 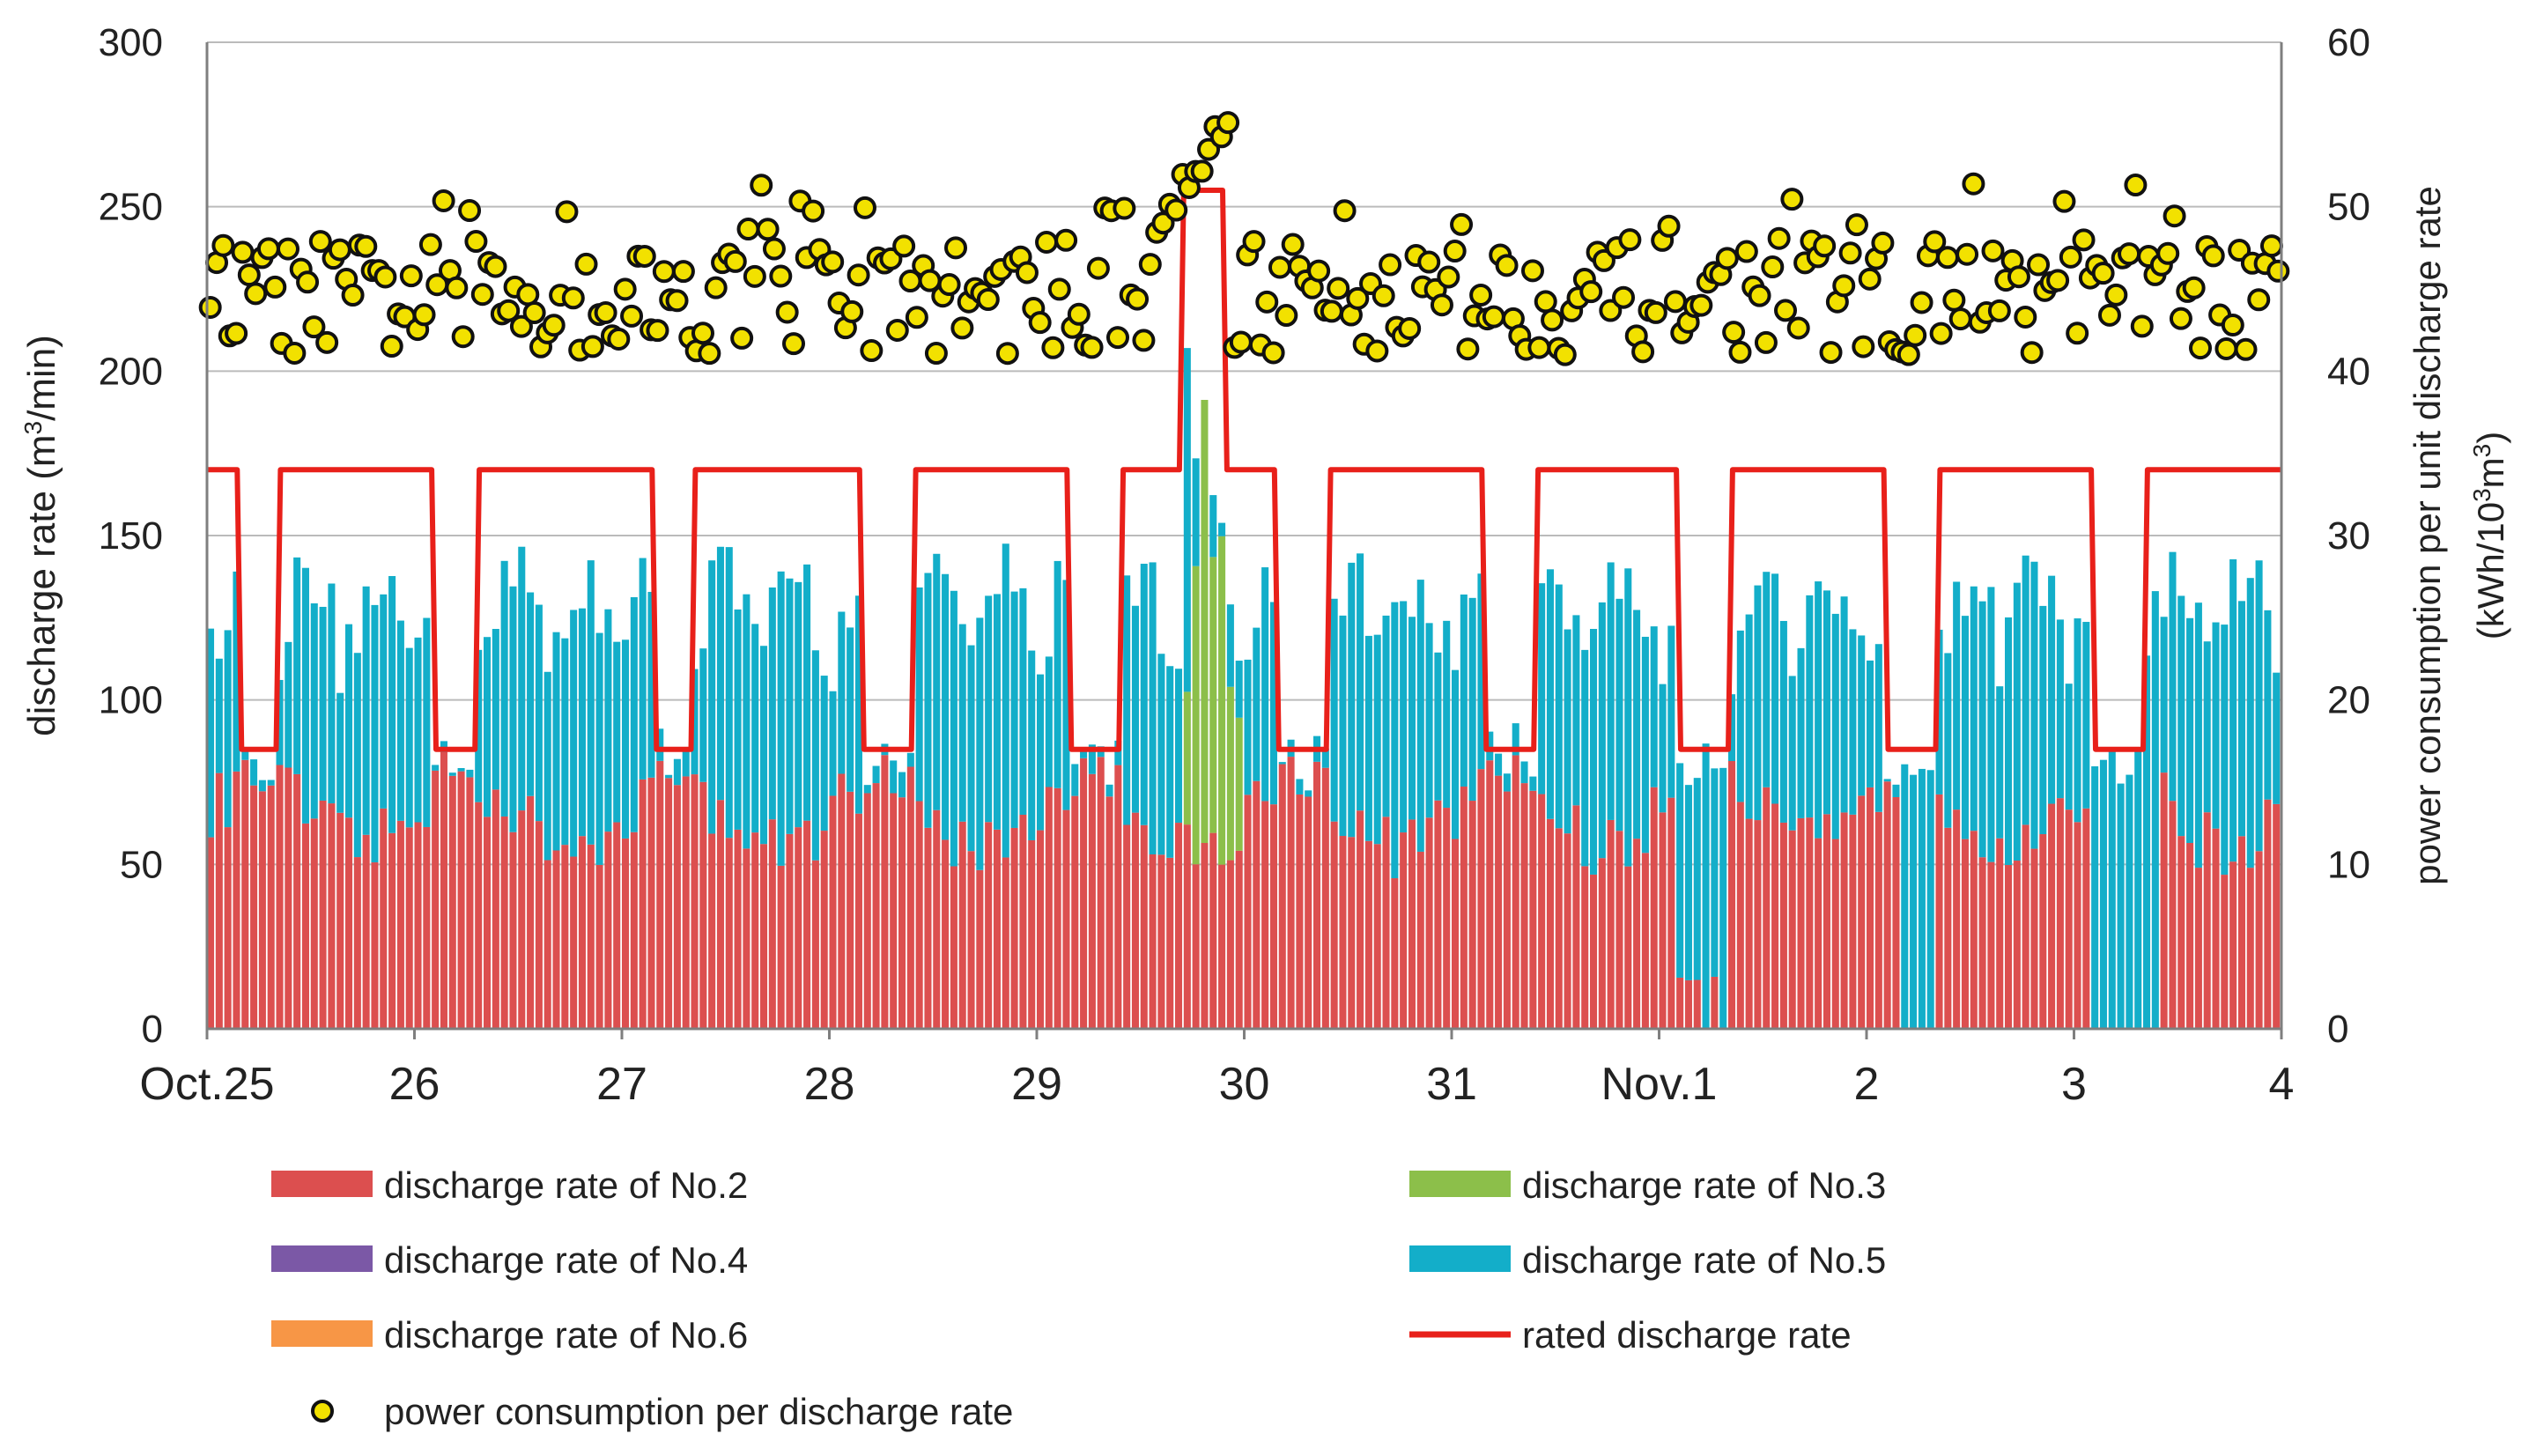 I want to click on legend-label-no4: discharge rate of No.4, so click(x=566, y=1260).